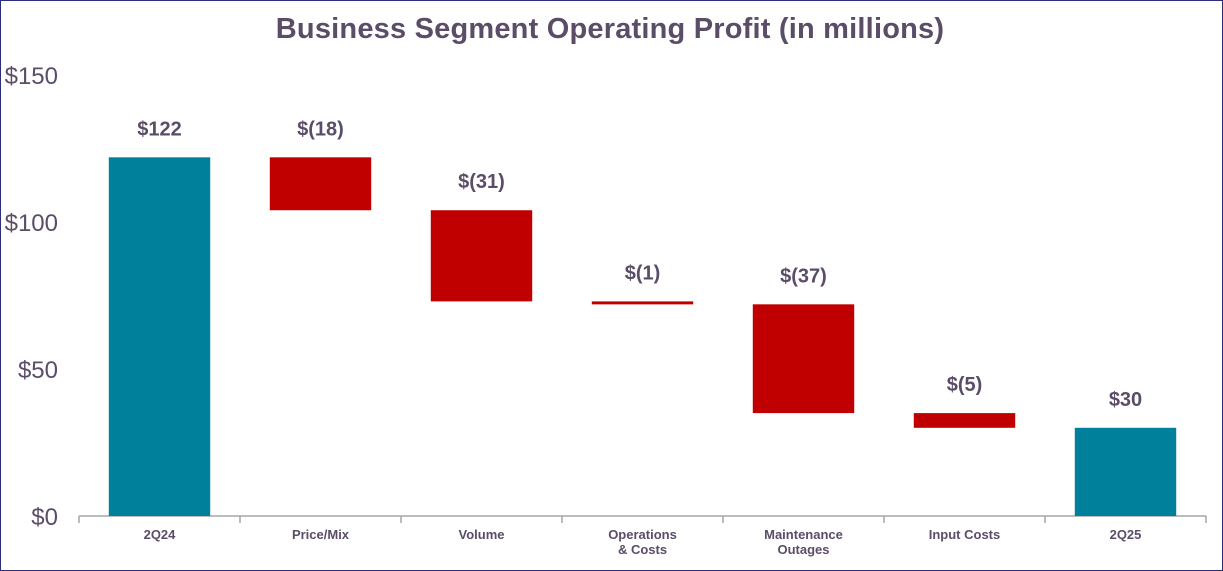  Describe the element at coordinates (481, 256) in the screenshot. I see `bar-volume` at that location.